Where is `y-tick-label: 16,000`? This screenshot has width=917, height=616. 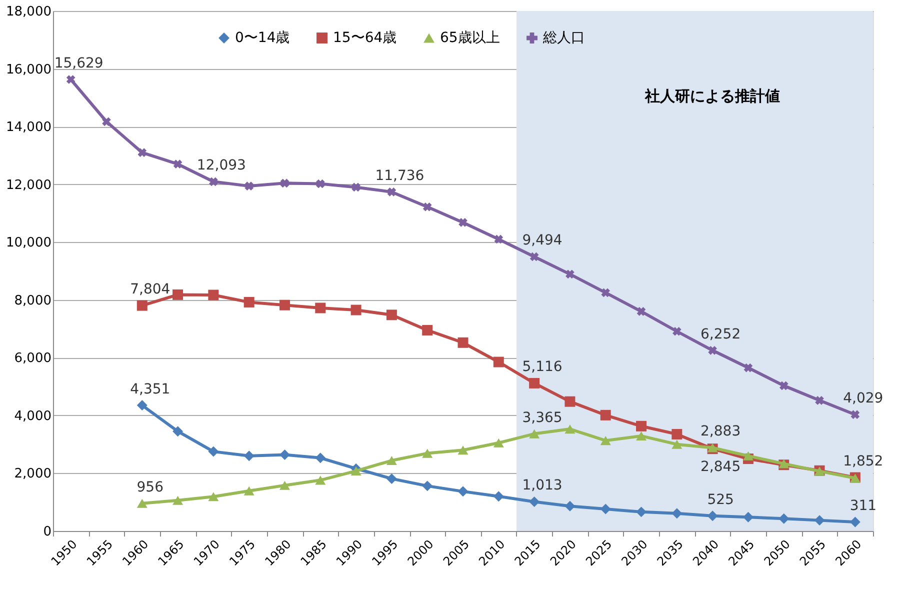
y-tick-label: 16,000 is located at coordinates (29, 70).